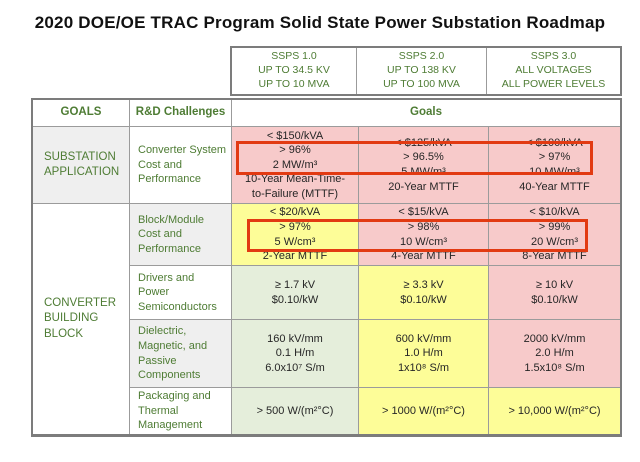  I want to click on challenge-packaging-thermal: Packaging and Thermal Management, so click(181, 411).